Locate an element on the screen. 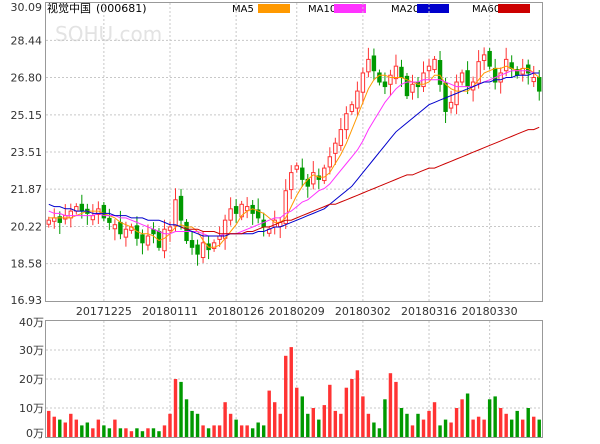 The image size is (600, 444). price-y-tick: 26.80 is located at coordinates (27, 78).